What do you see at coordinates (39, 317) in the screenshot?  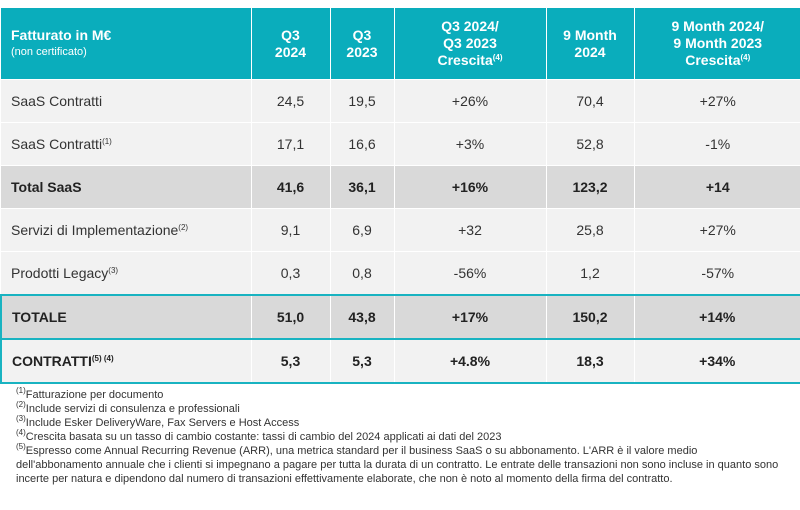 I see `row-label: TOTALE` at bounding box center [39, 317].